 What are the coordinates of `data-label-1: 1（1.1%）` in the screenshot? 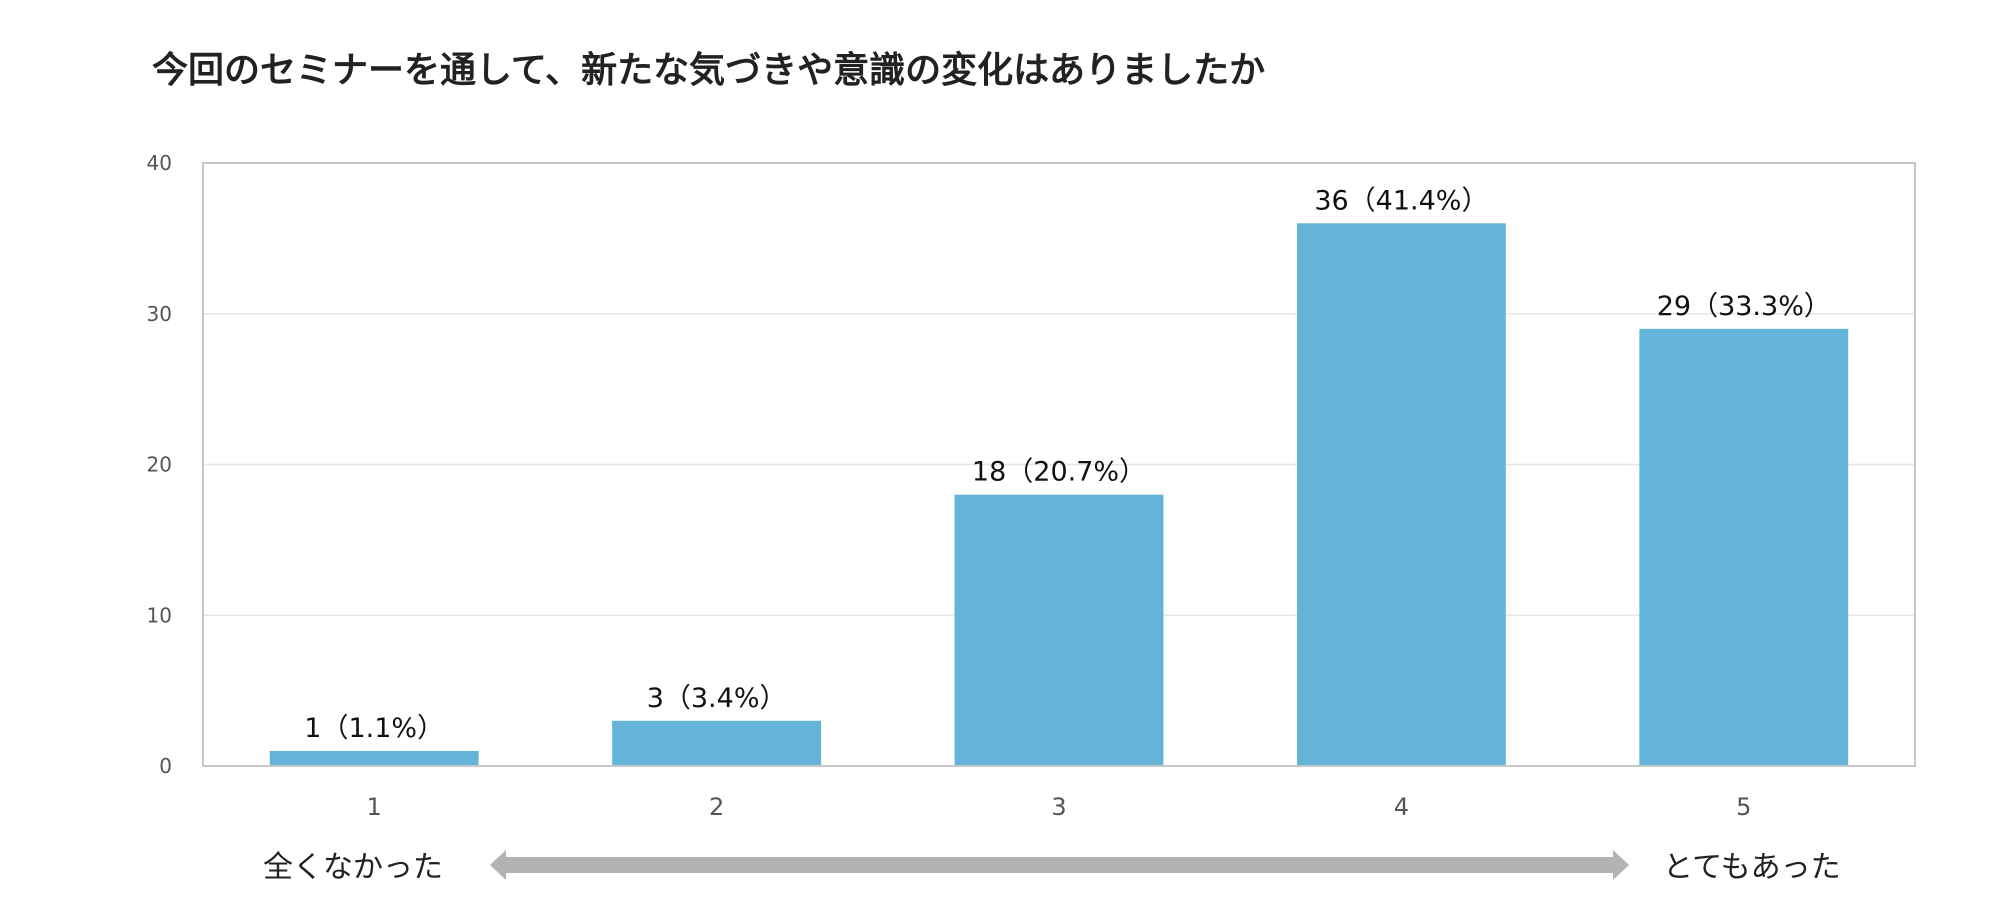 It's located at (374, 728).